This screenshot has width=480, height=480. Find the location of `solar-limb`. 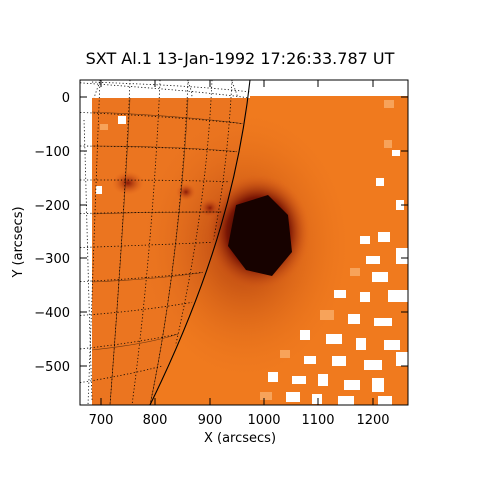

solar-limb is located at coordinates (200, 242).